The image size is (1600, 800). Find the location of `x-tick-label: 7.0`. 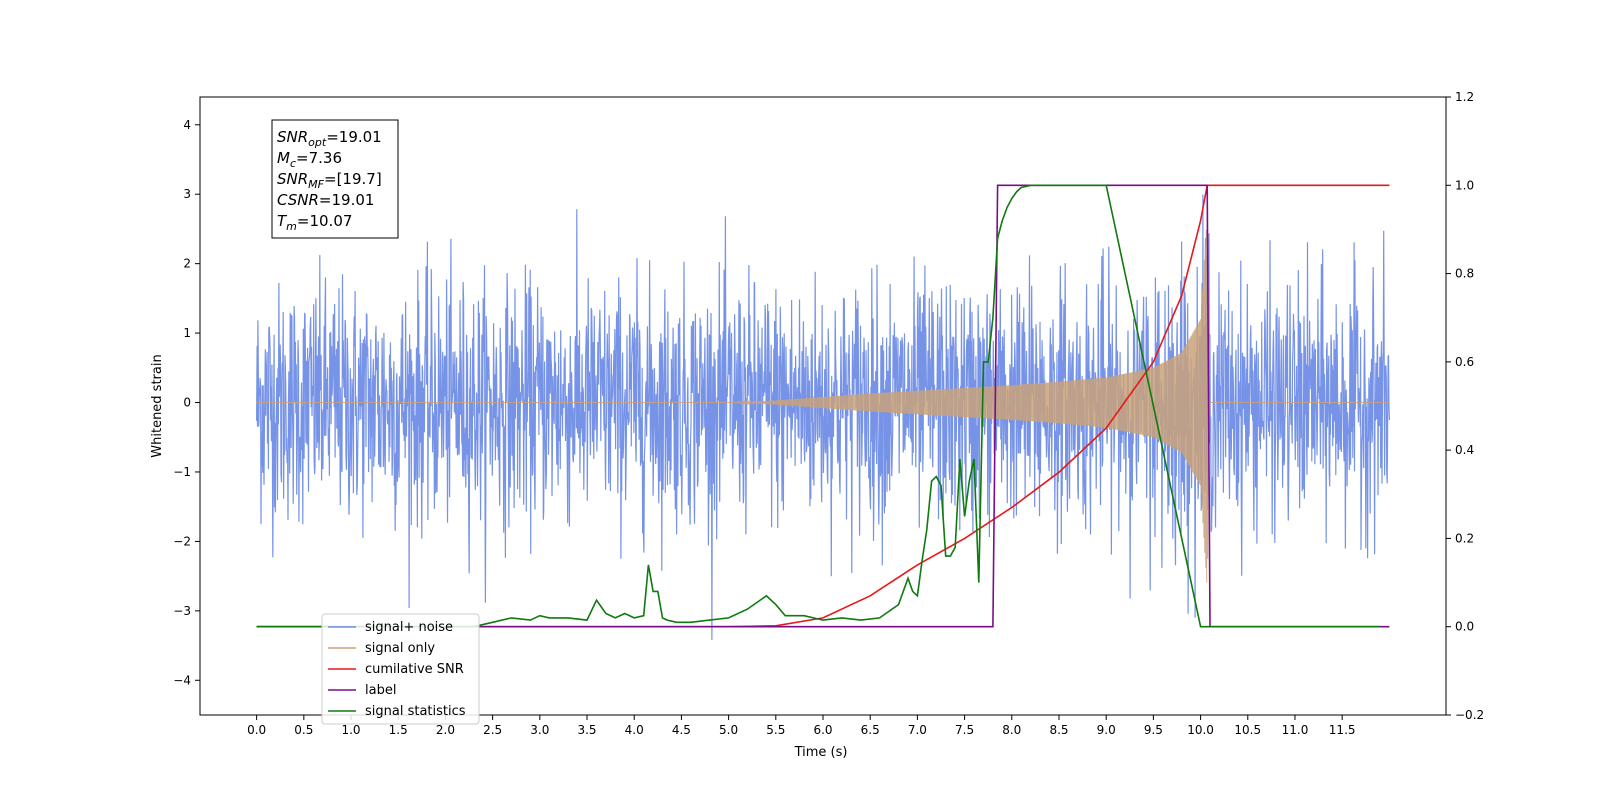

x-tick-label: 7.0 is located at coordinates (917, 730).